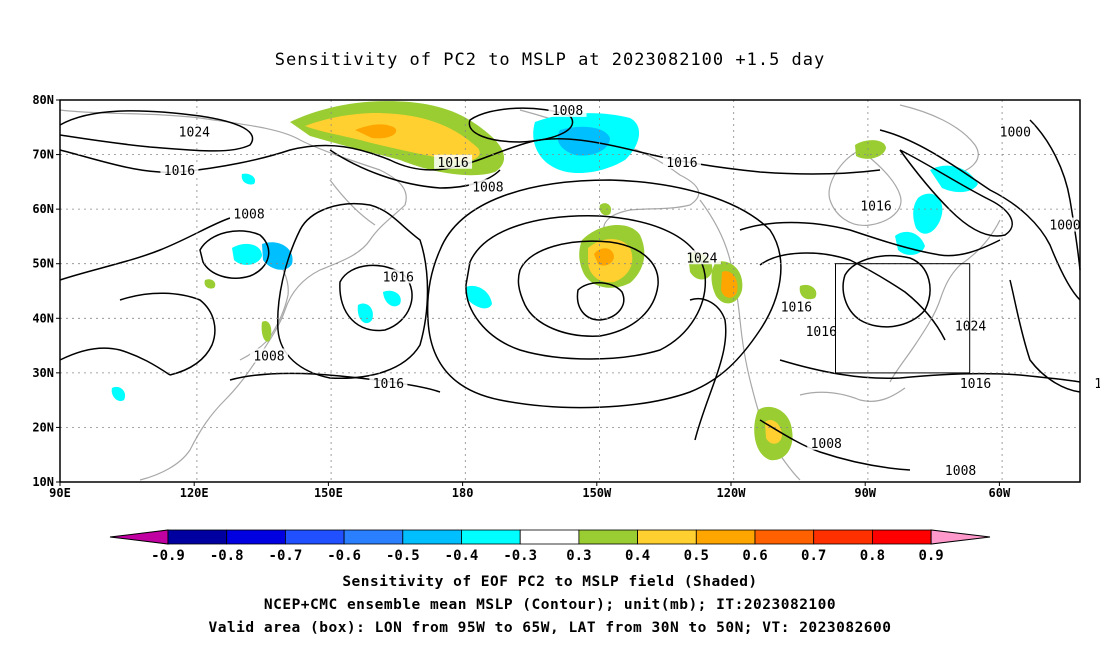 Image resolution: width=1100 pixels, height=650 pixels. I want to click on lat-label: 30N, so click(43, 373).